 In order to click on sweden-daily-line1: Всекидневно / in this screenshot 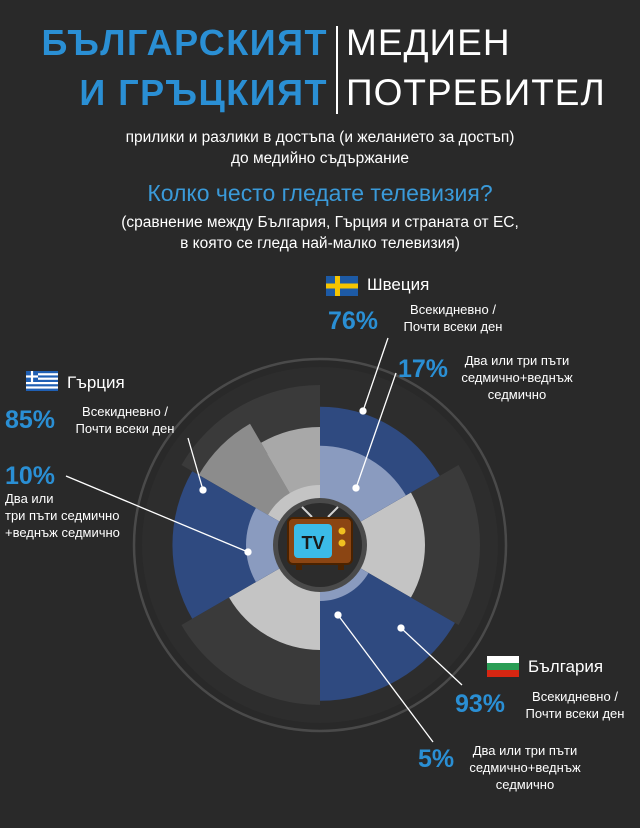, I will do `click(453, 309)`.